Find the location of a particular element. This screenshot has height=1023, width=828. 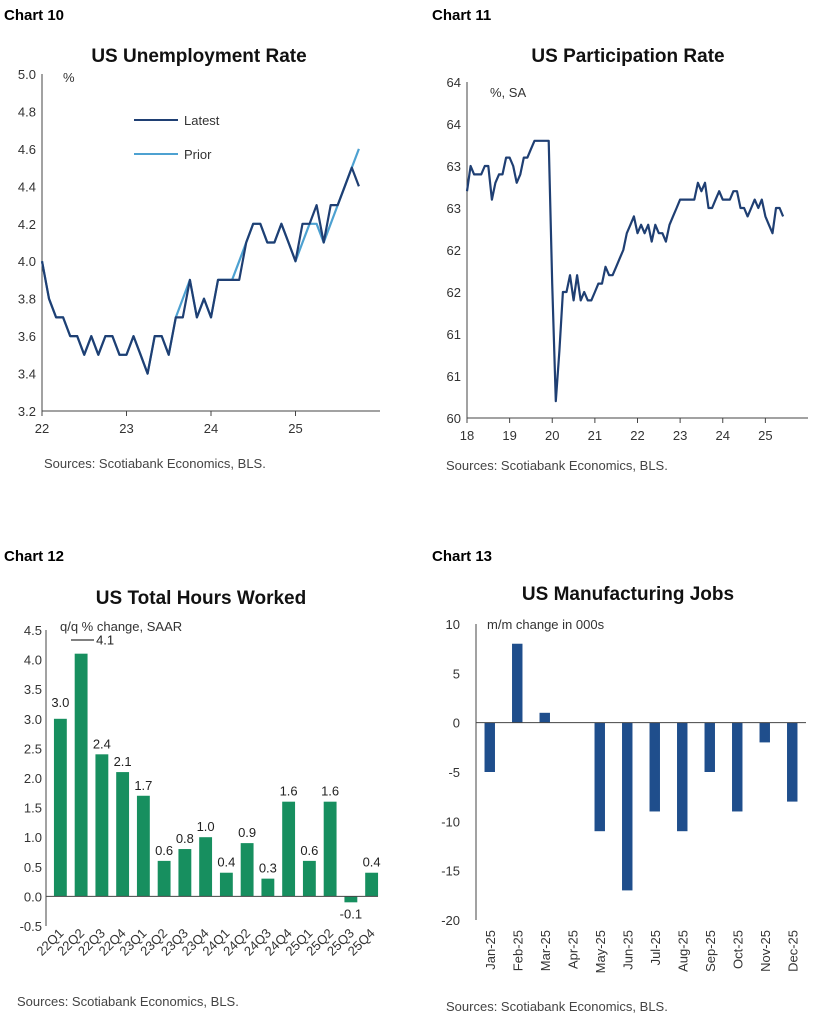

data-label: 4.1 is located at coordinates (105, 640).